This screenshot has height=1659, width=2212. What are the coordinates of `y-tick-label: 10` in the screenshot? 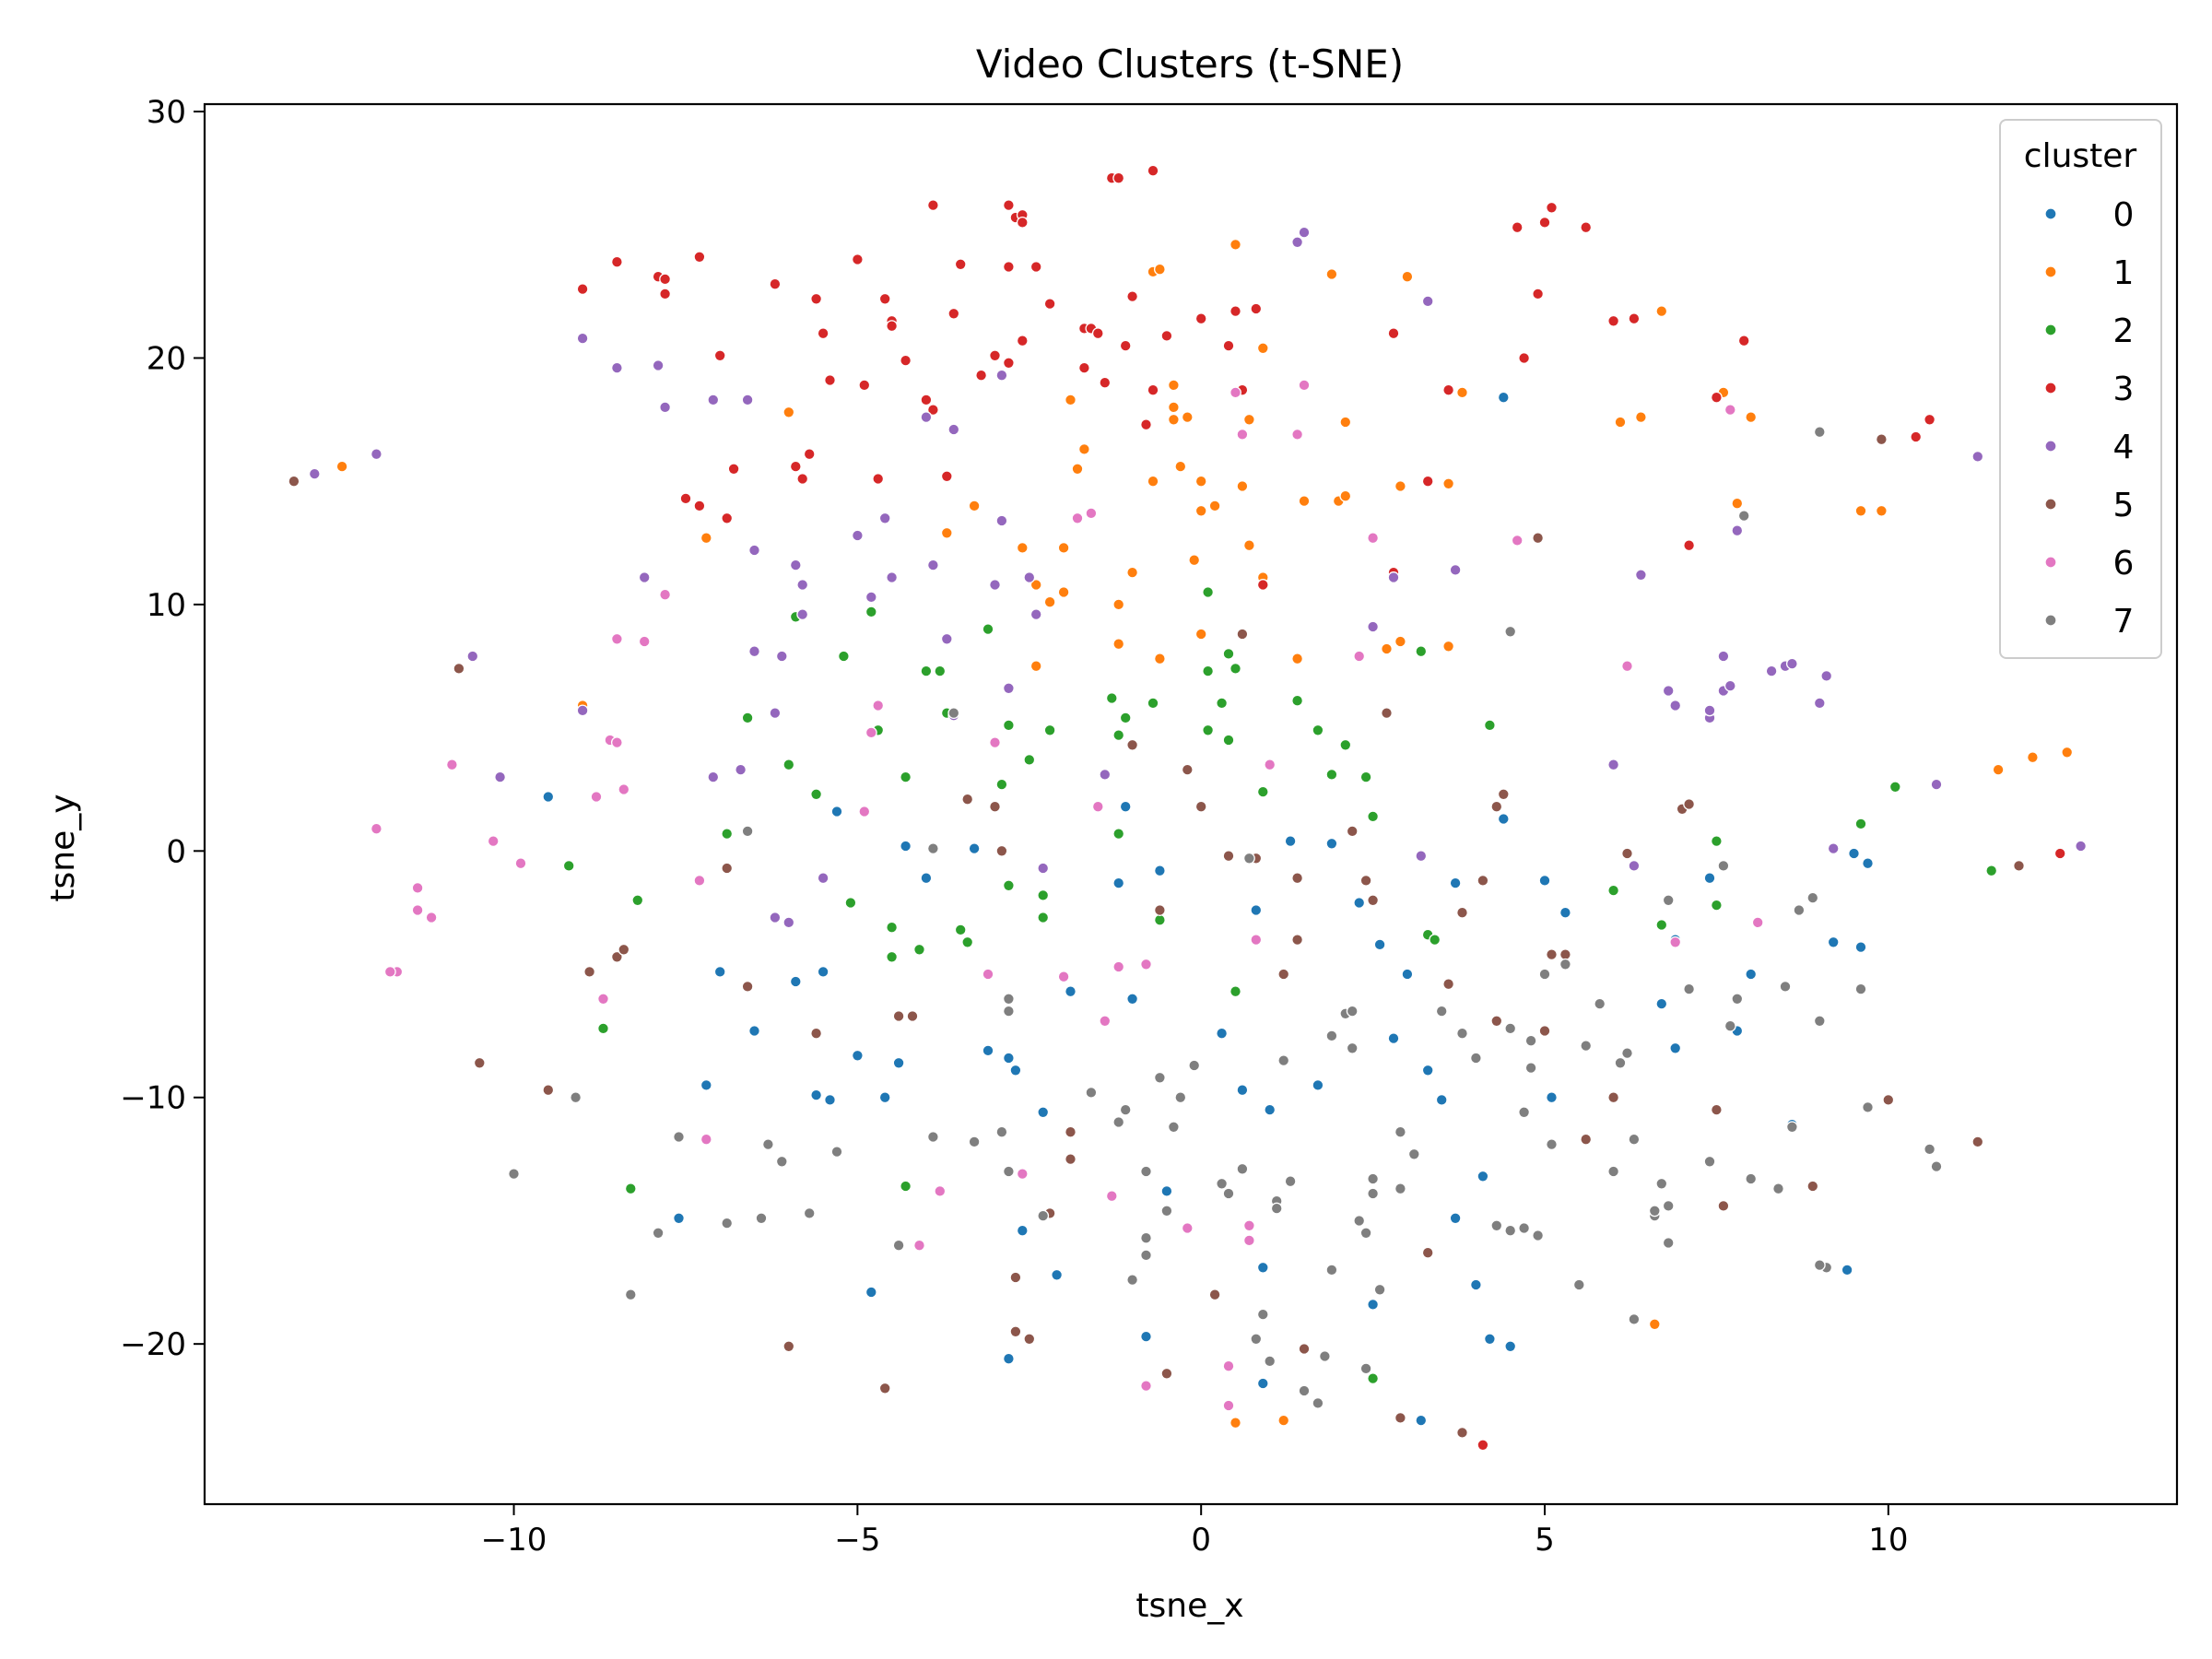 It's located at (166, 605).